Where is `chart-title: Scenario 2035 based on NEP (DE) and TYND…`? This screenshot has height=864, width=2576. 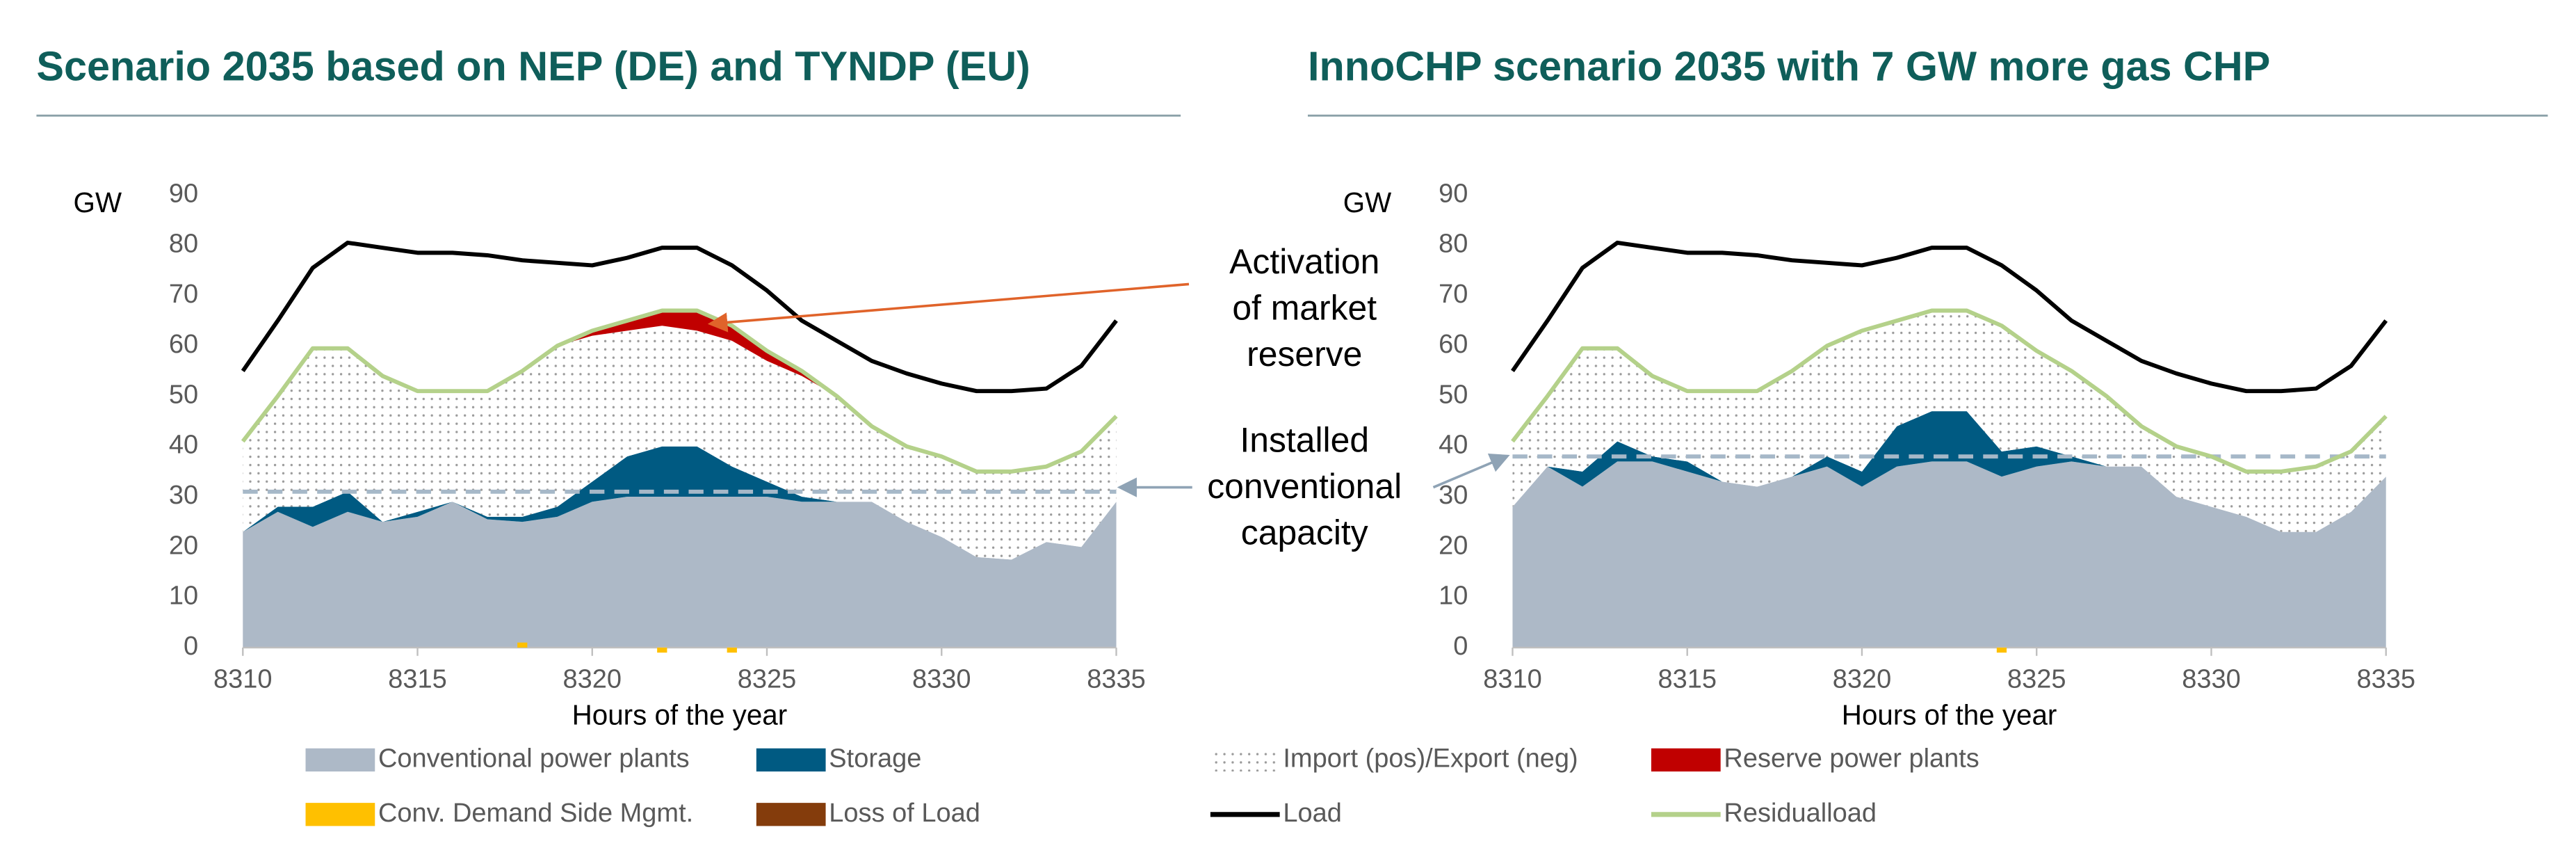
chart-title: Scenario 2035 based on NEP (DE) and TYND… is located at coordinates (533, 65).